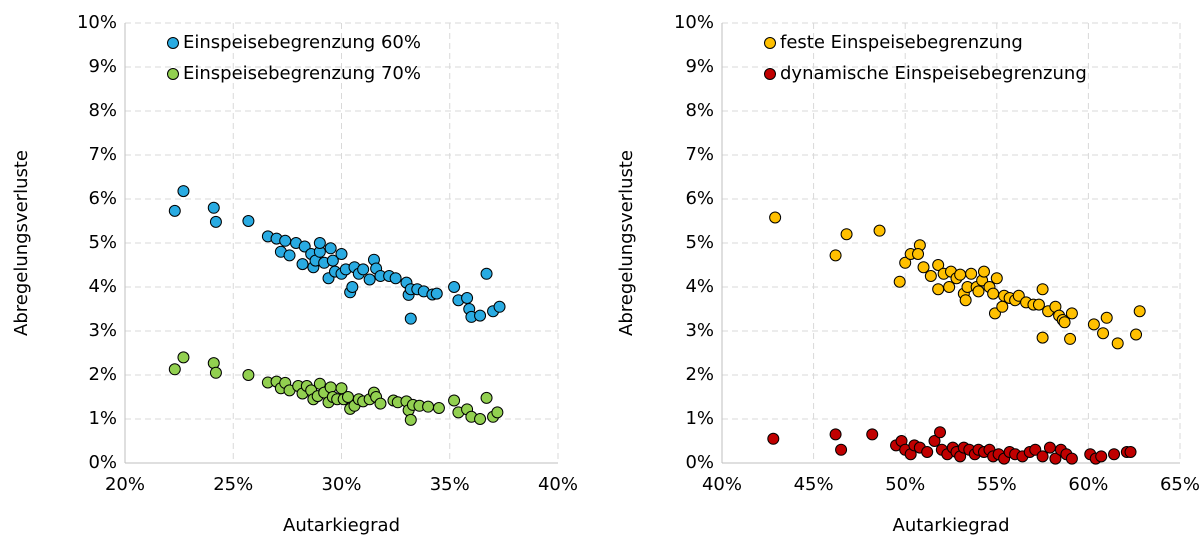  I want to click on y-tick-label: 10%, so click(97, 22).